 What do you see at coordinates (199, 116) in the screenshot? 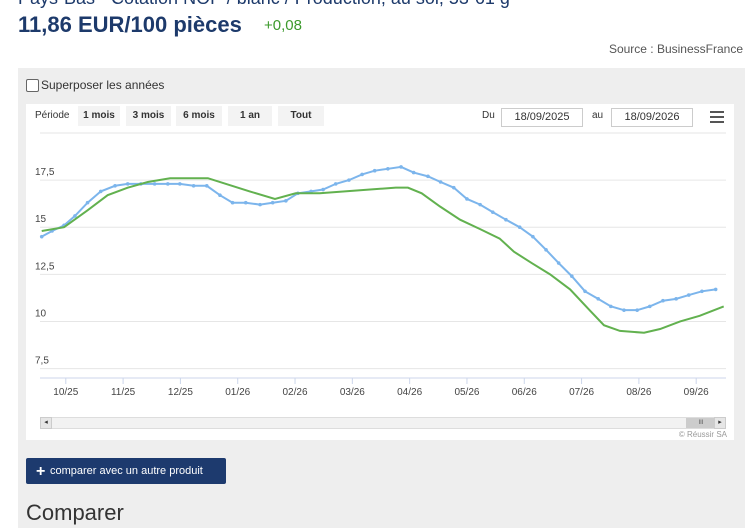
I see `period-button: 6 mois` at bounding box center [199, 116].